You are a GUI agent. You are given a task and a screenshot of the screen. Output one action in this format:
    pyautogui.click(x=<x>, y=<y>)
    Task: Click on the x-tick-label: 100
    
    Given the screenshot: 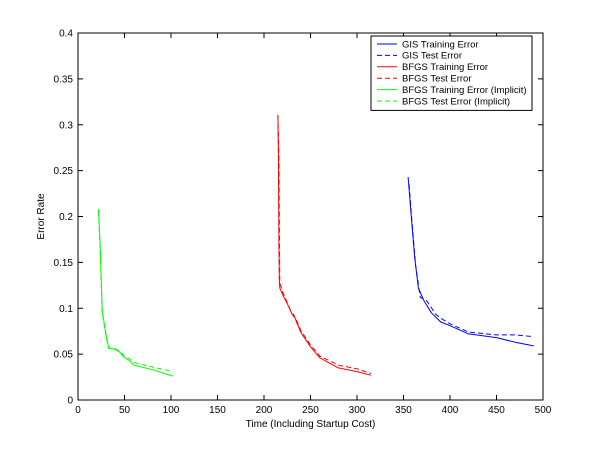 What is the action you would take?
    pyautogui.click(x=171, y=410)
    